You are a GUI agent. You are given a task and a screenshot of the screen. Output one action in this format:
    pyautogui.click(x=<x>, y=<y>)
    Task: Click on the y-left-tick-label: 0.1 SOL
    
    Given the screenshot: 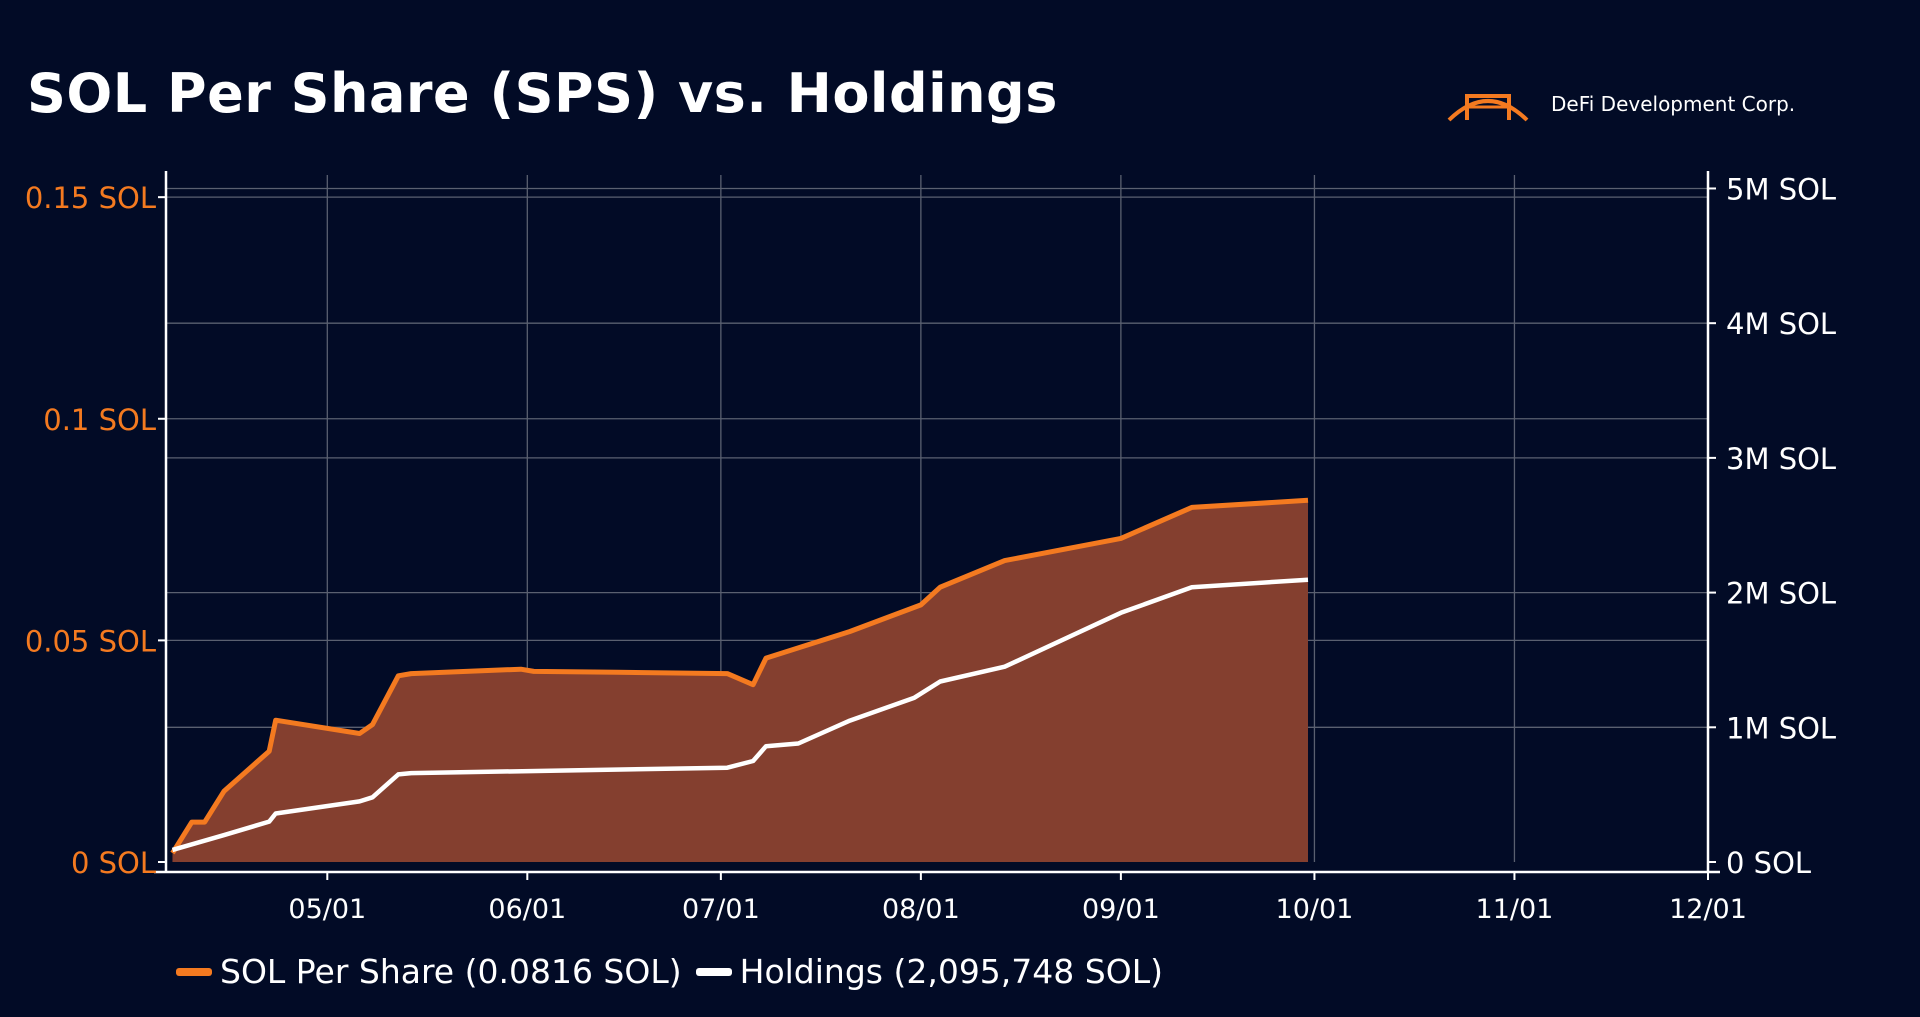 What is the action you would take?
    pyautogui.click(x=99, y=420)
    